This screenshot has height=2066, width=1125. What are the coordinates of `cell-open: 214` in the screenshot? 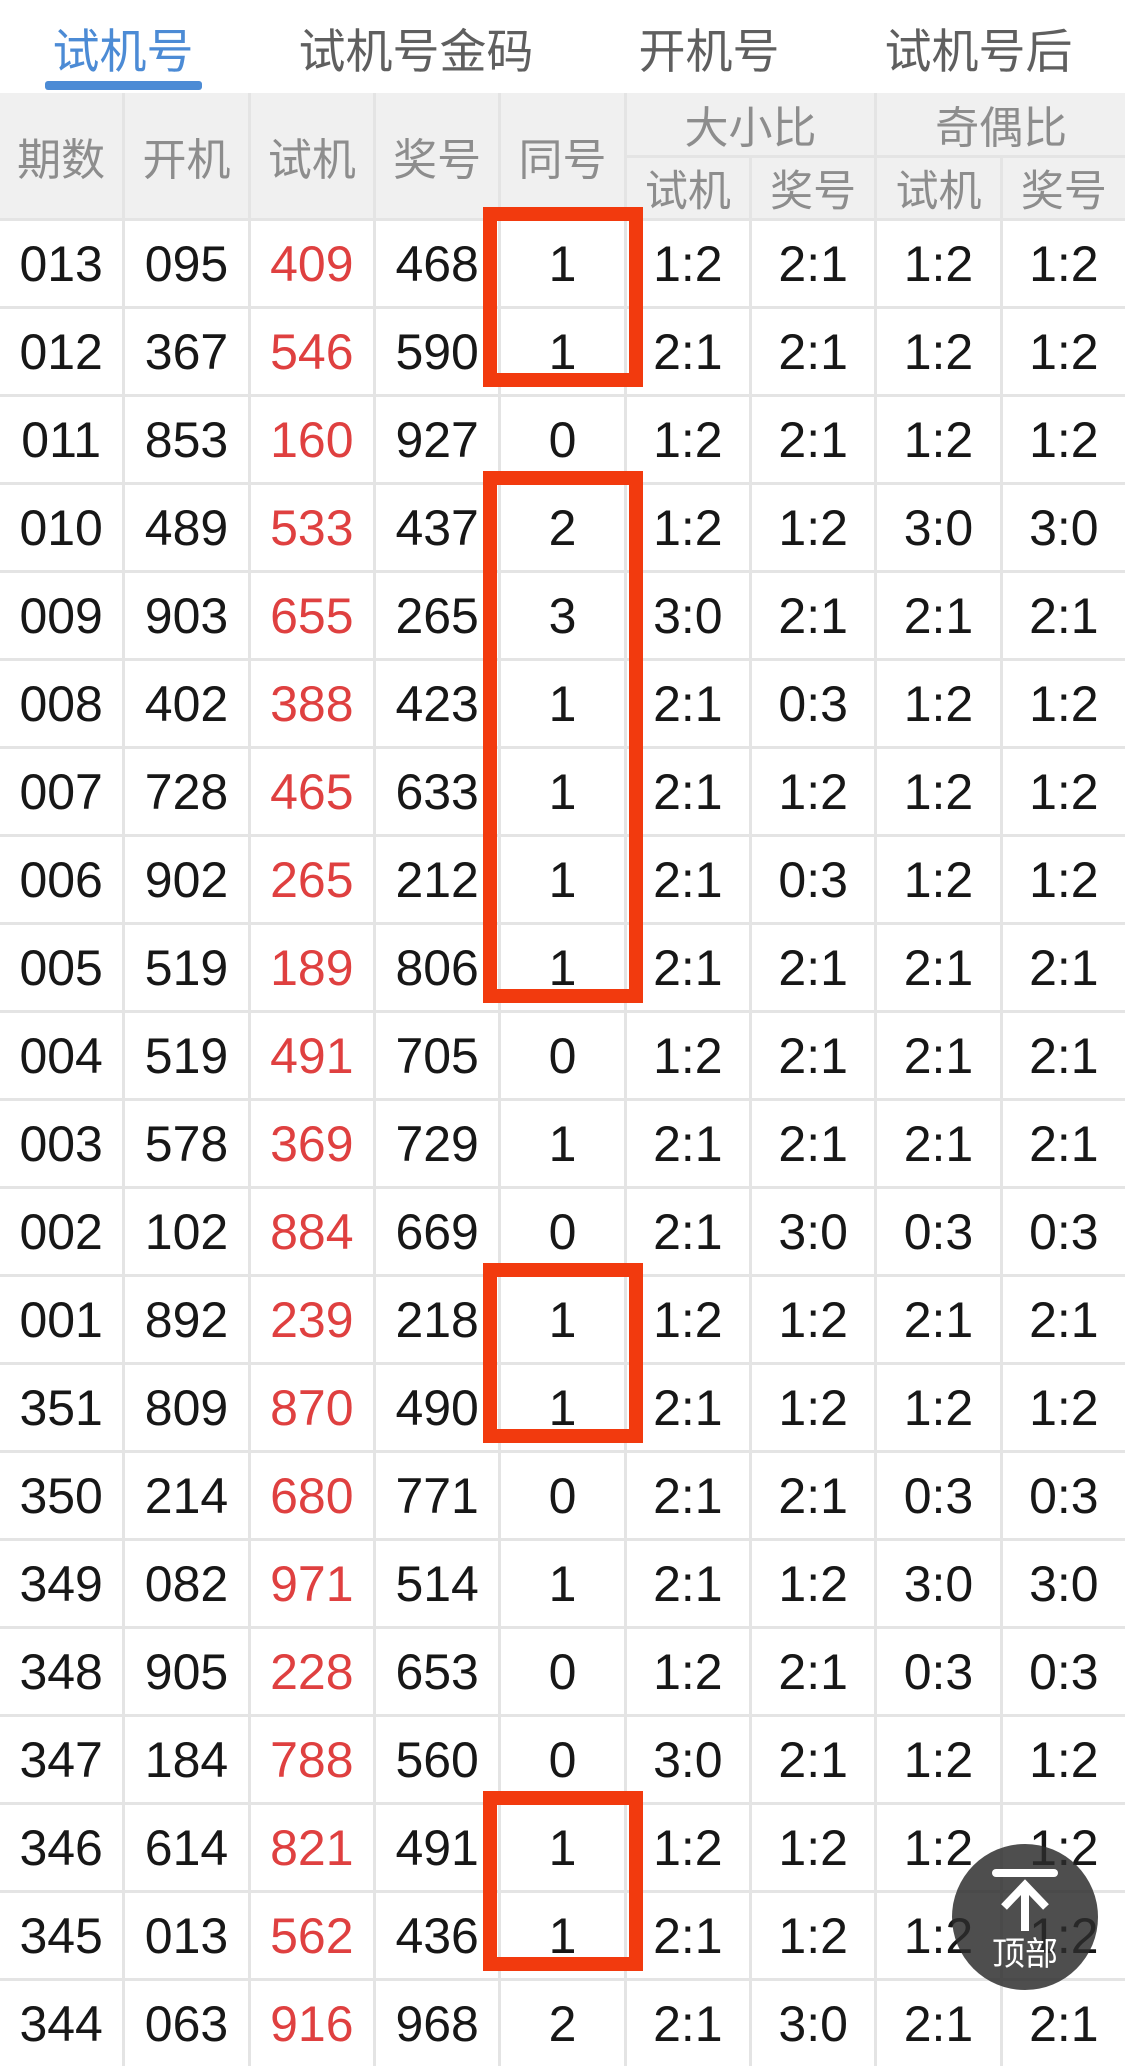 It's located at (186, 1495).